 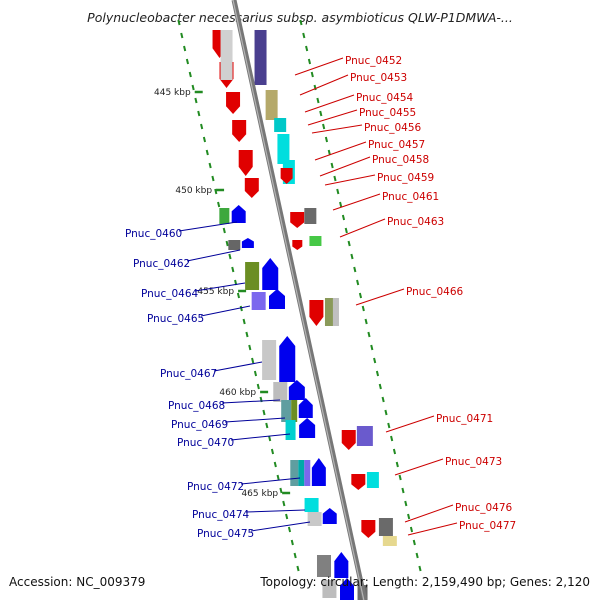 What do you see at coordinates (199, 425) in the screenshot?
I see `gene-label-left: Pnuc_0469` at bounding box center [199, 425].